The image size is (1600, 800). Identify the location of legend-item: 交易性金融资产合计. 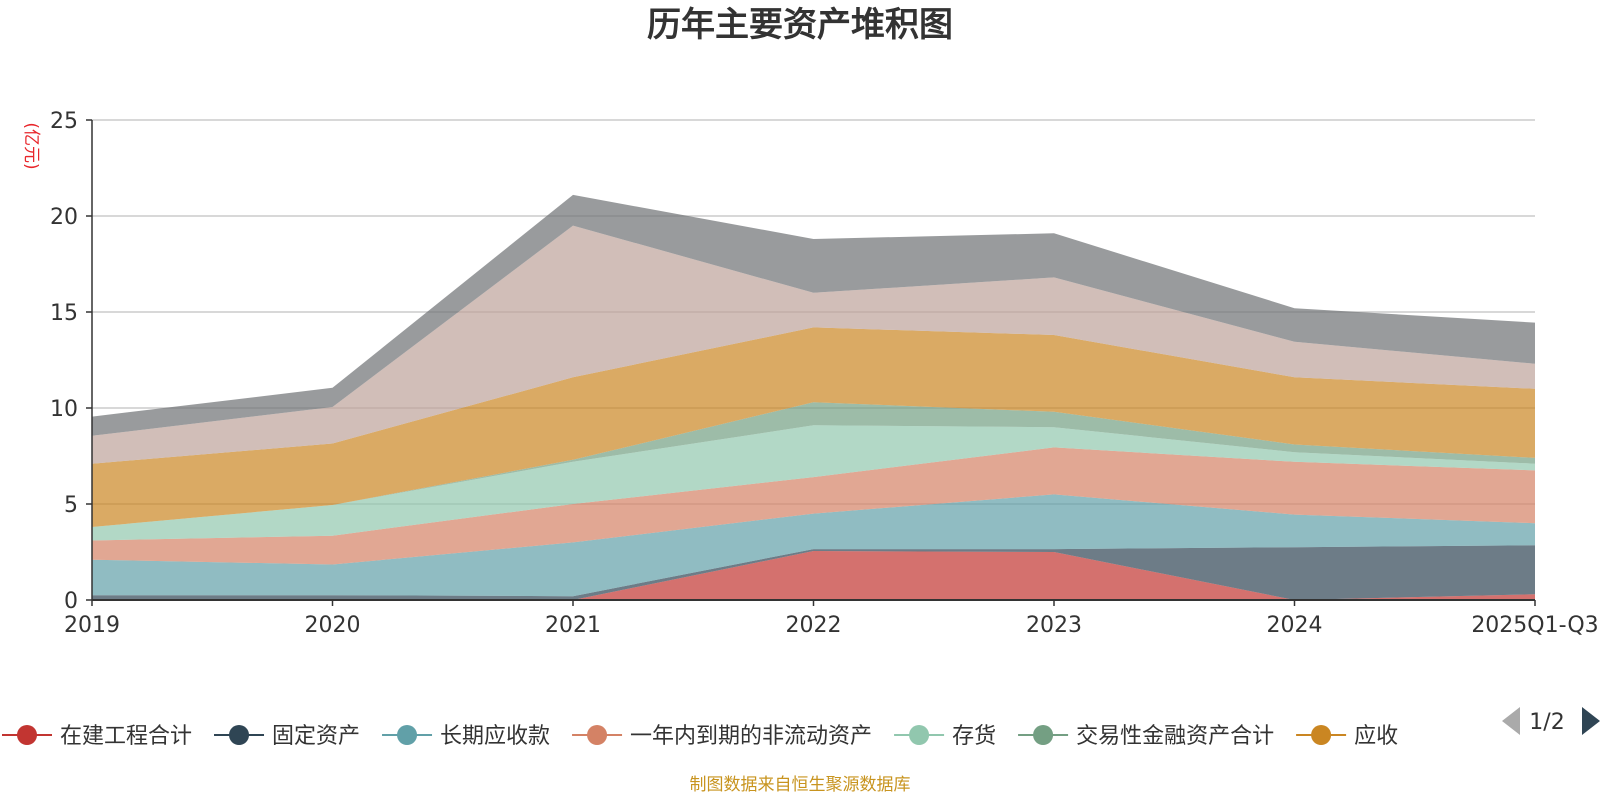
(1146, 736).